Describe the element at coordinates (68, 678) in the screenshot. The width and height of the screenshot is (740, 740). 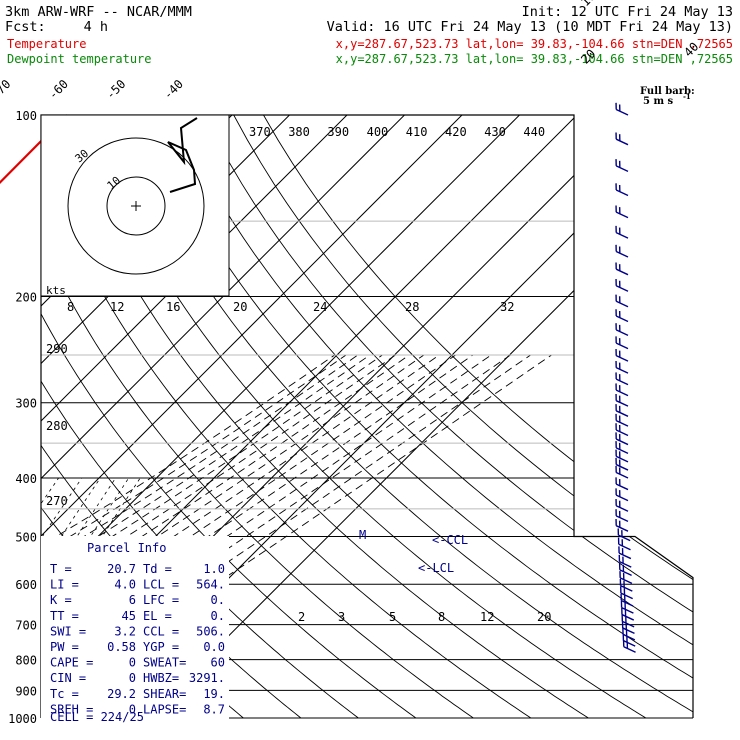
I see `parcel-row-label: CIN =` at that location.